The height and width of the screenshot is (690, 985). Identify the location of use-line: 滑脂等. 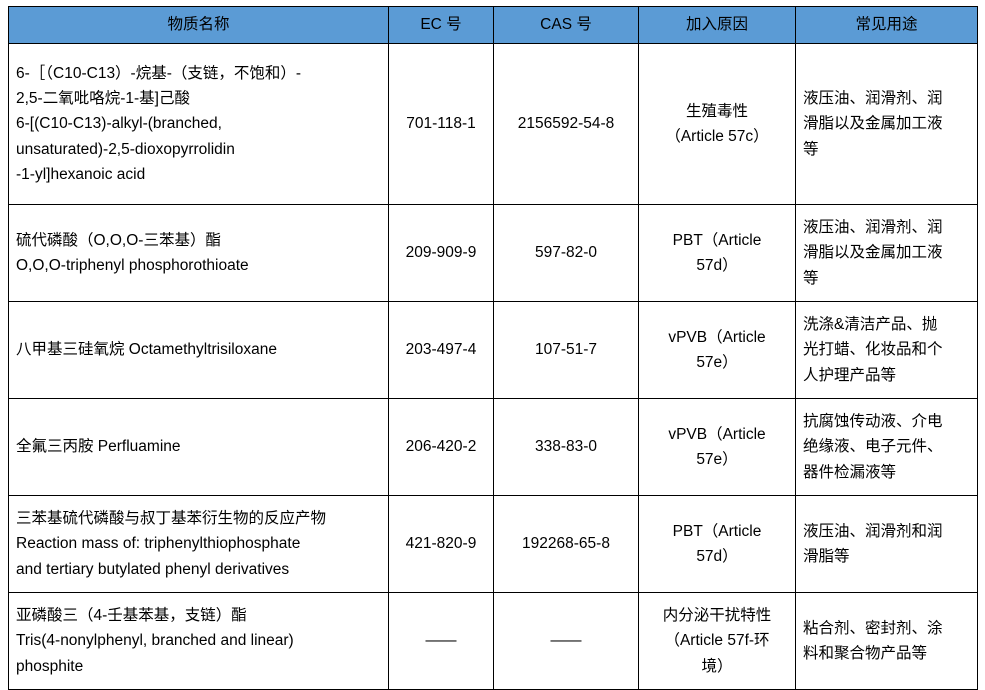
(826, 556).